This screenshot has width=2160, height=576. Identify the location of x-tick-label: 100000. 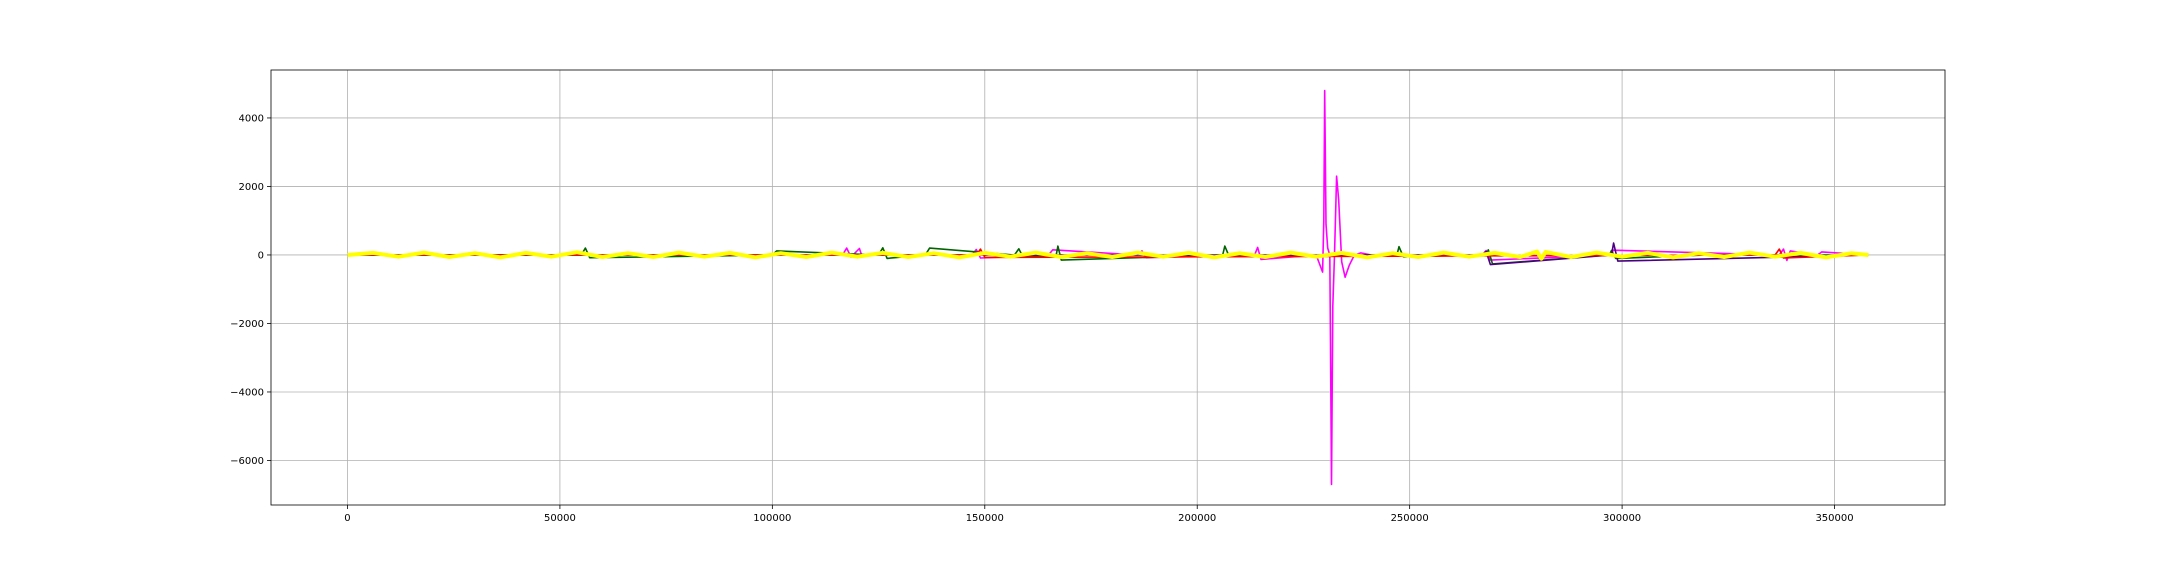
(772, 518).